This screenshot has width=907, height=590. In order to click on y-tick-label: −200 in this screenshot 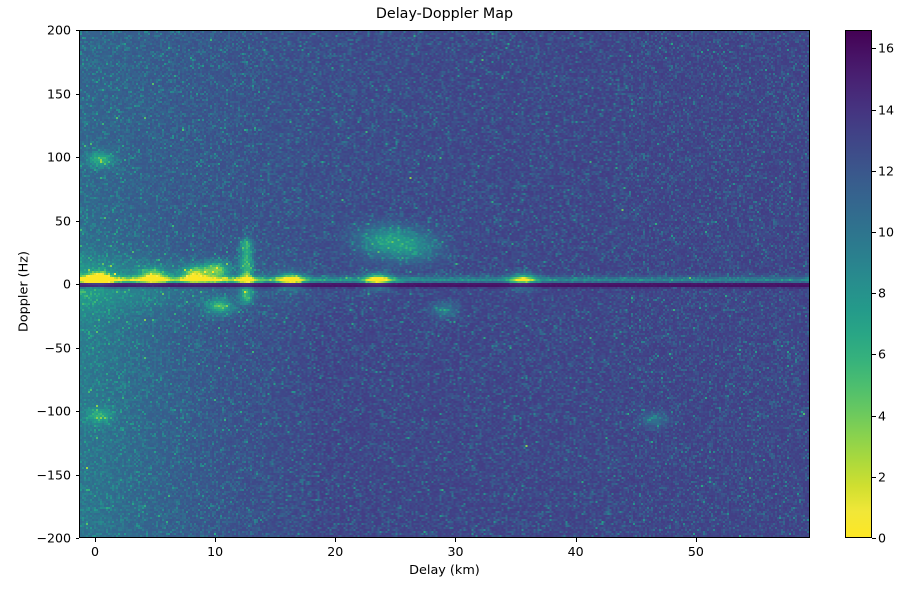, I will do `click(53, 538)`.